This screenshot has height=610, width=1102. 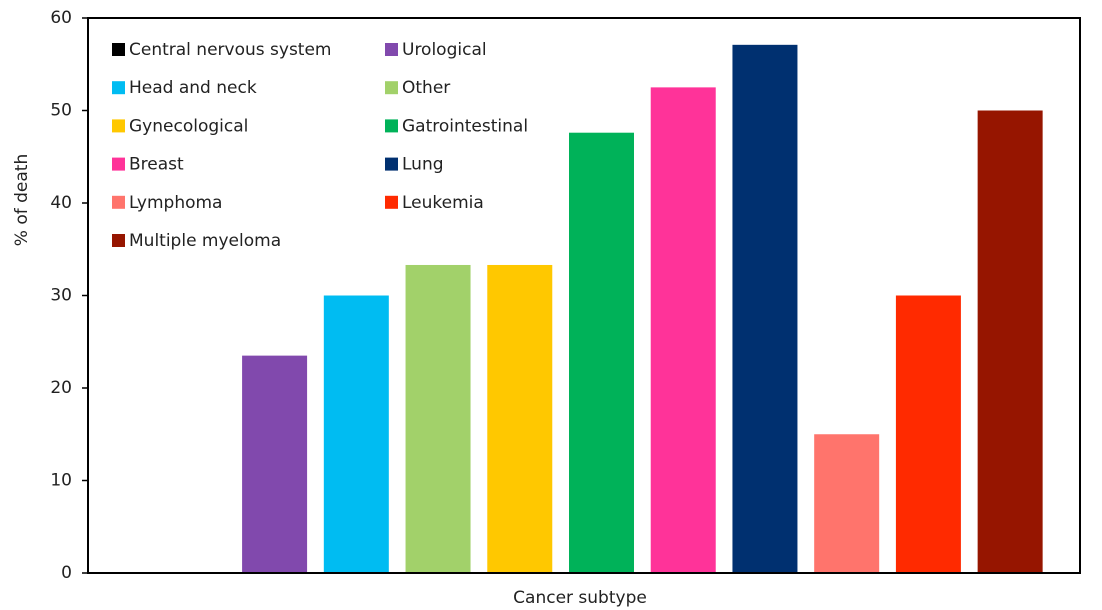 I want to click on legend-label: Leukemia, so click(x=443, y=203).